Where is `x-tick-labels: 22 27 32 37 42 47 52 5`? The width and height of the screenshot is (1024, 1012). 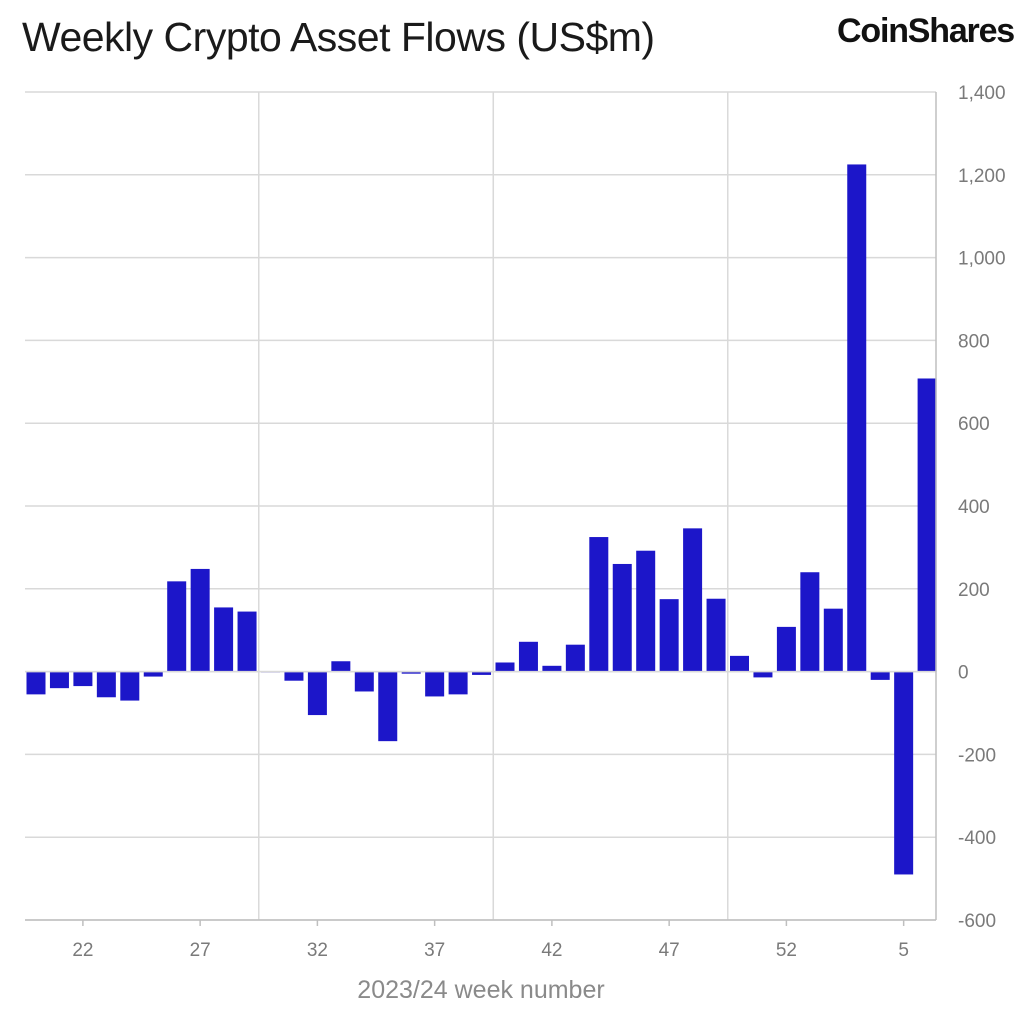 x-tick-labels: 22 27 32 37 42 47 52 5 is located at coordinates (490, 950).